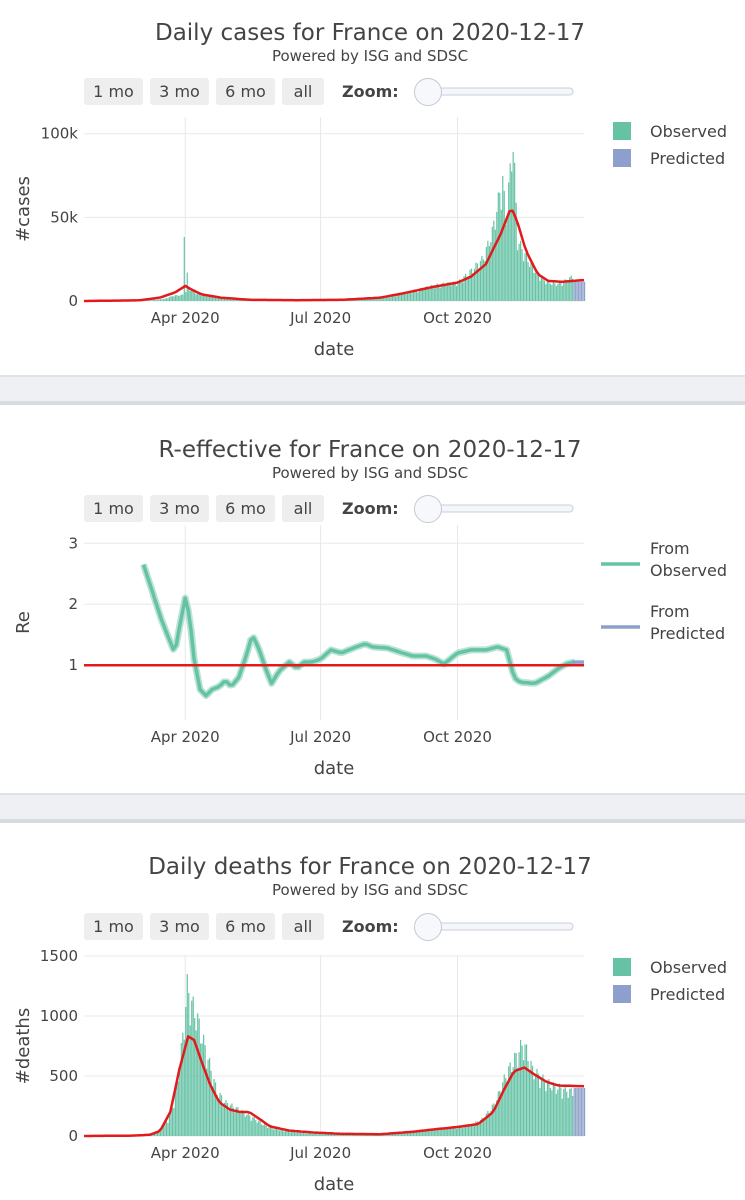 Image resolution: width=745 pixels, height=1200 pixels. What do you see at coordinates (372, 808) in the screenshot?
I see `panel-separator` at bounding box center [372, 808].